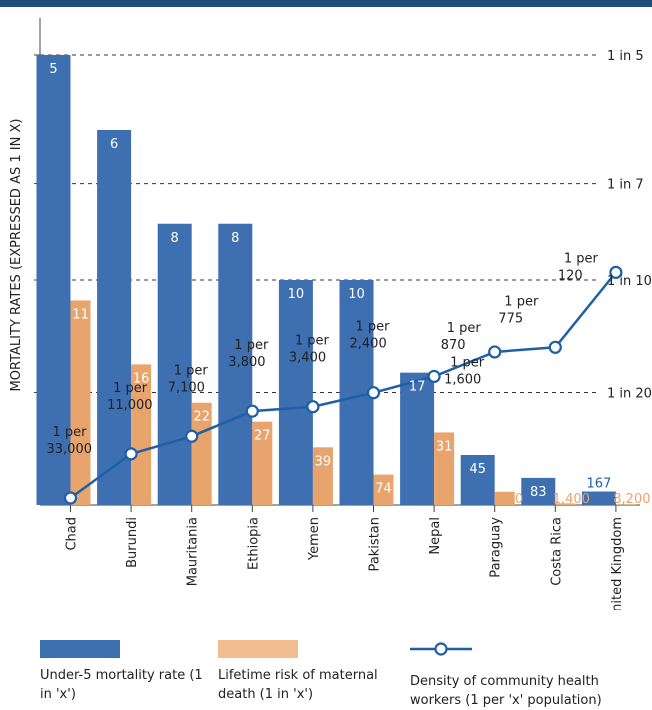  I want to click on bar-label-maternal: 1,400, so click(571, 499).